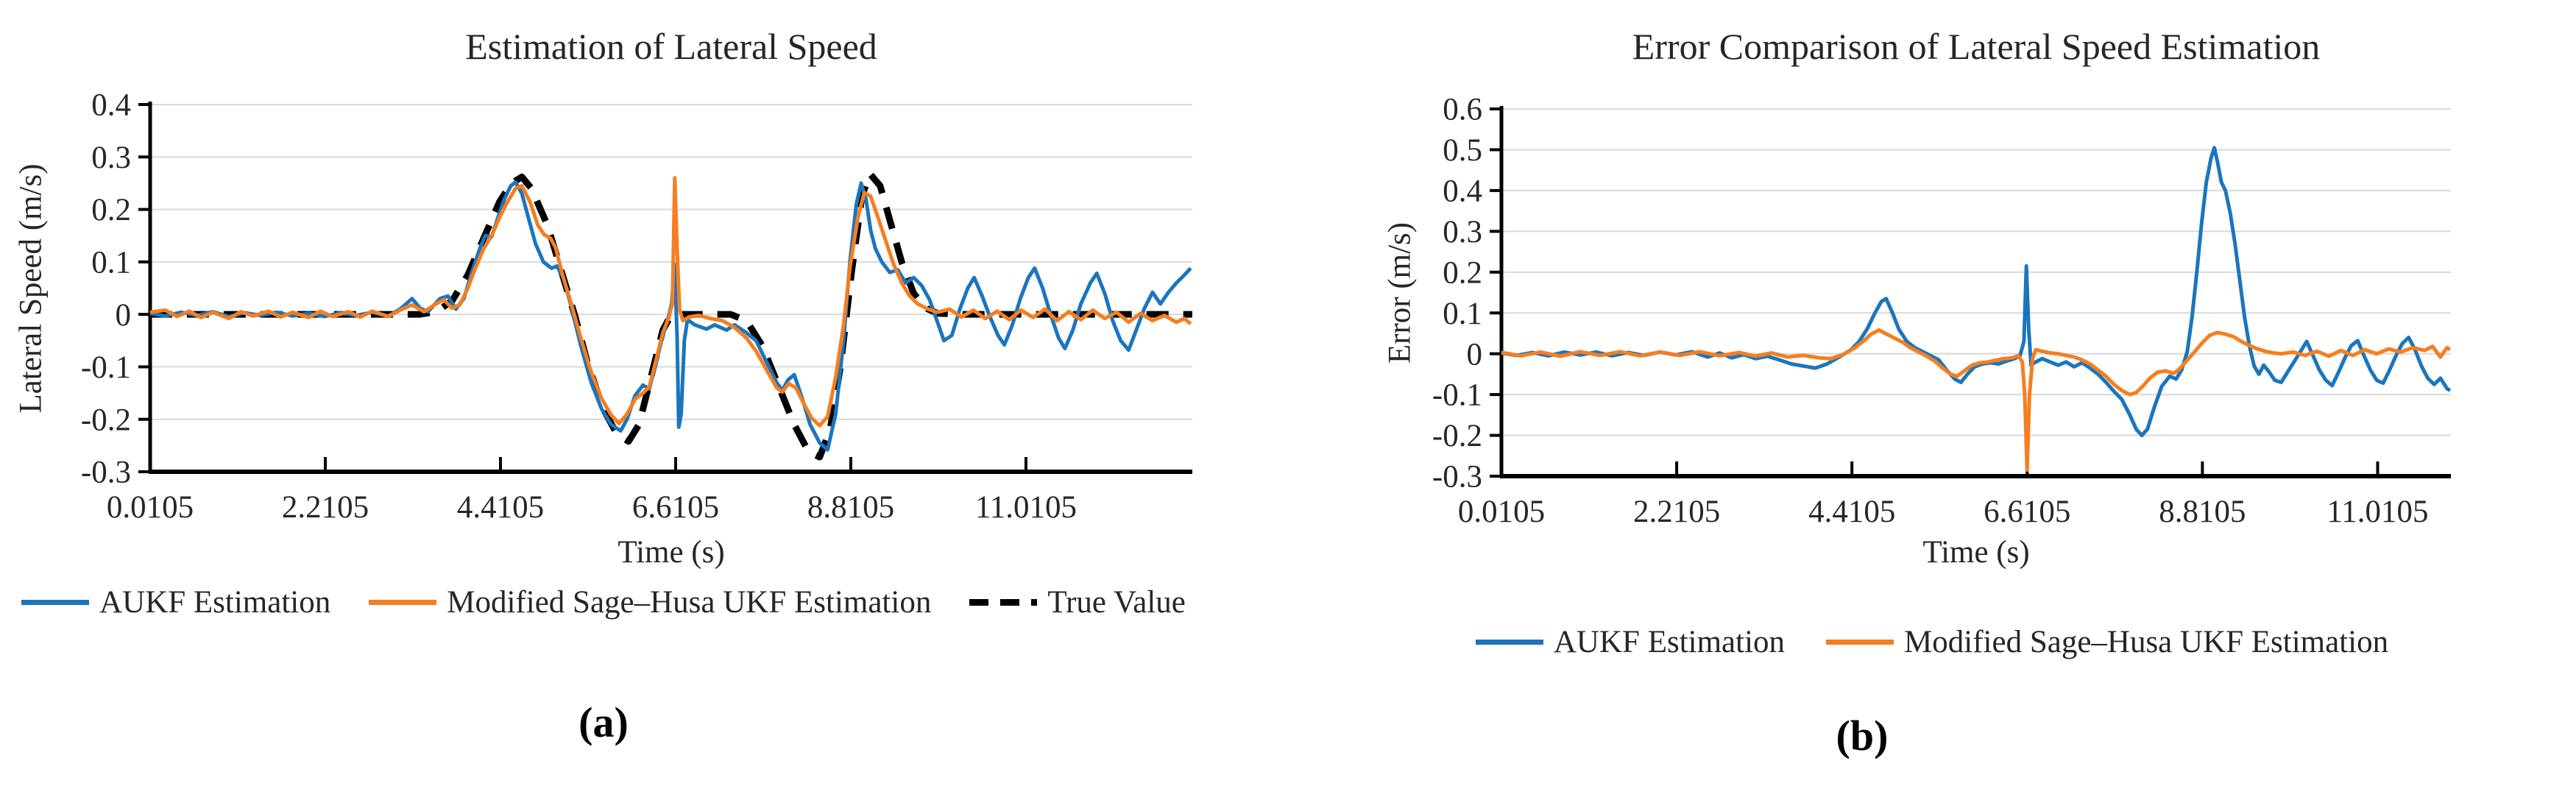 The width and height of the screenshot is (2576, 800). What do you see at coordinates (1462, 150) in the screenshot?
I see `y-tick-label: 0.5` at bounding box center [1462, 150].